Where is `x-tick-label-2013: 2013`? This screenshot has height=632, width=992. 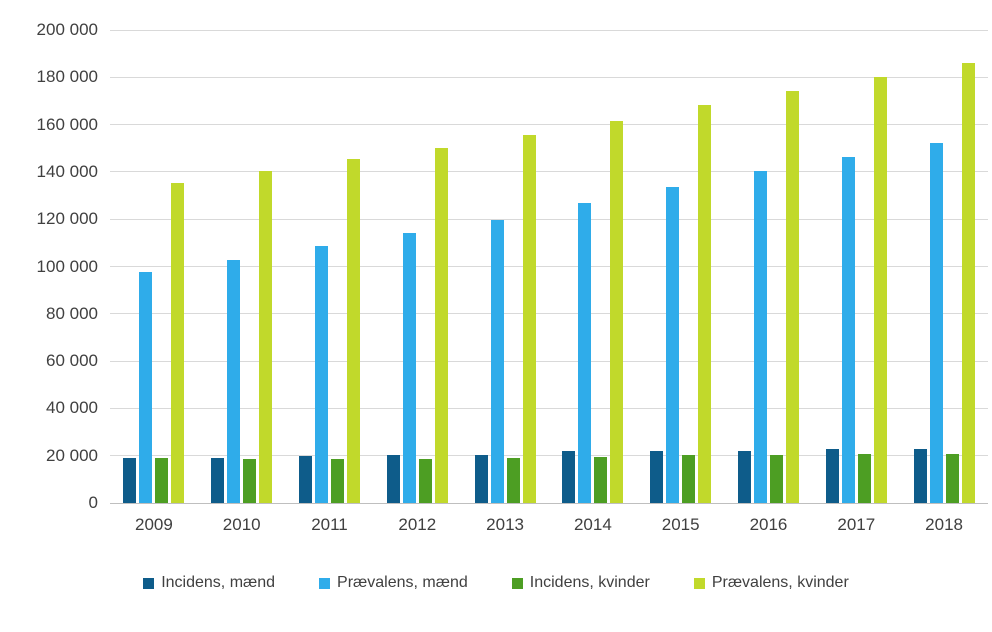
x-tick-label-2013: 2013 is located at coordinates (505, 524).